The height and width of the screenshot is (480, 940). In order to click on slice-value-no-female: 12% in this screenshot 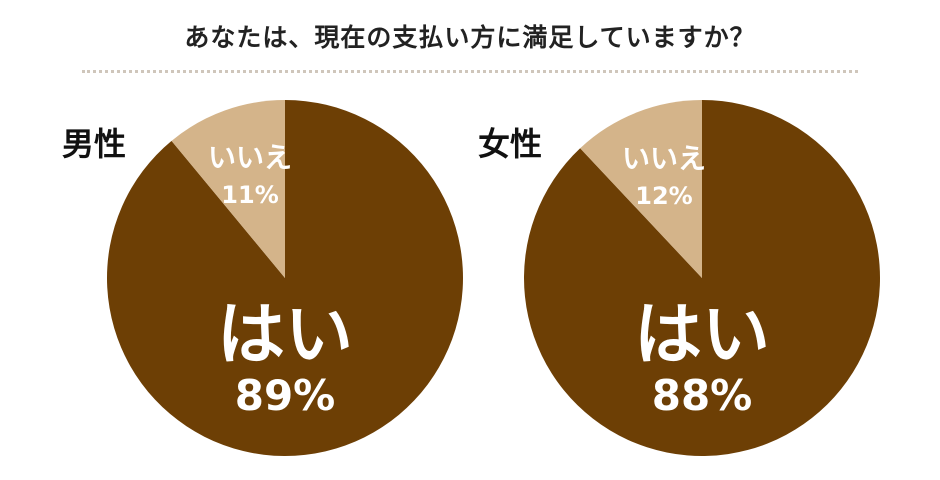, I will do `click(663, 196)`.